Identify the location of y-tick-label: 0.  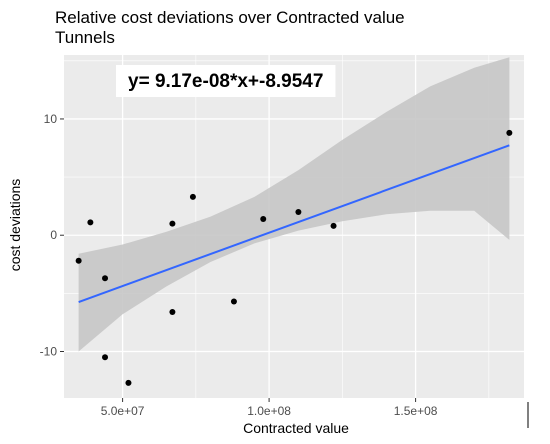
(53, 235).